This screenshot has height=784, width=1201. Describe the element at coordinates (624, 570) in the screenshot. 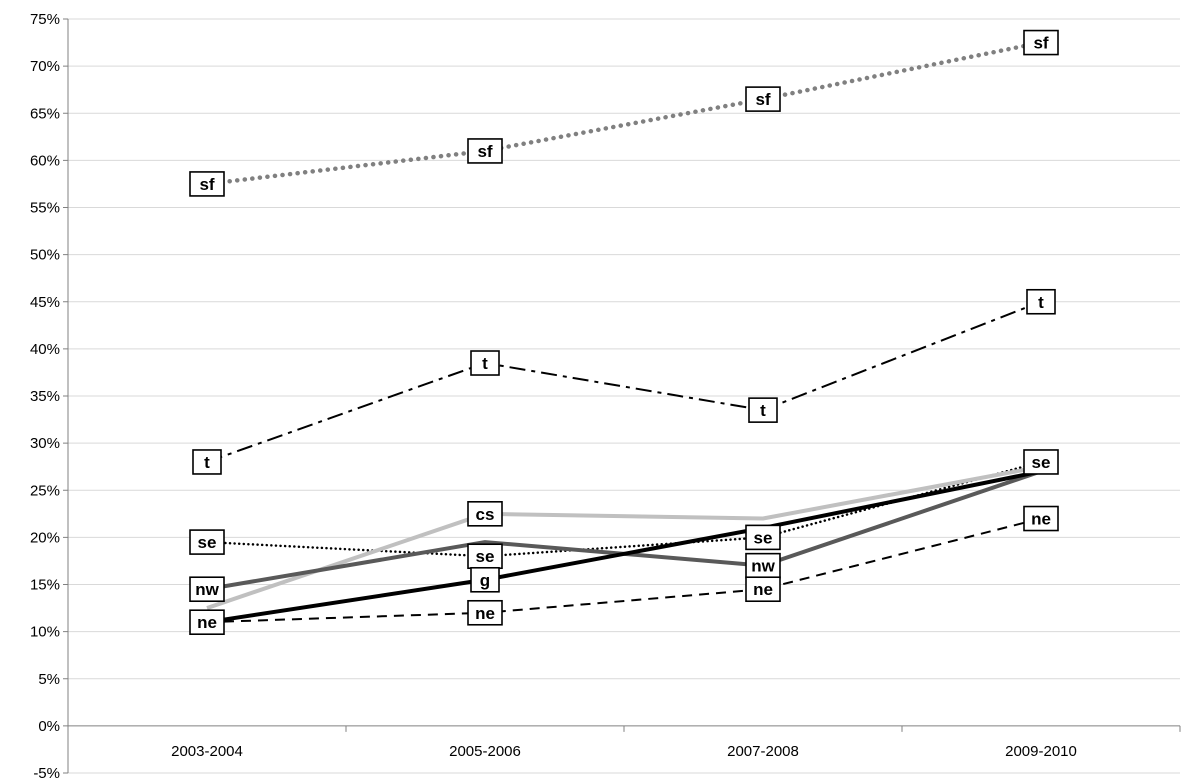

I see `series-line-ne` at that location.